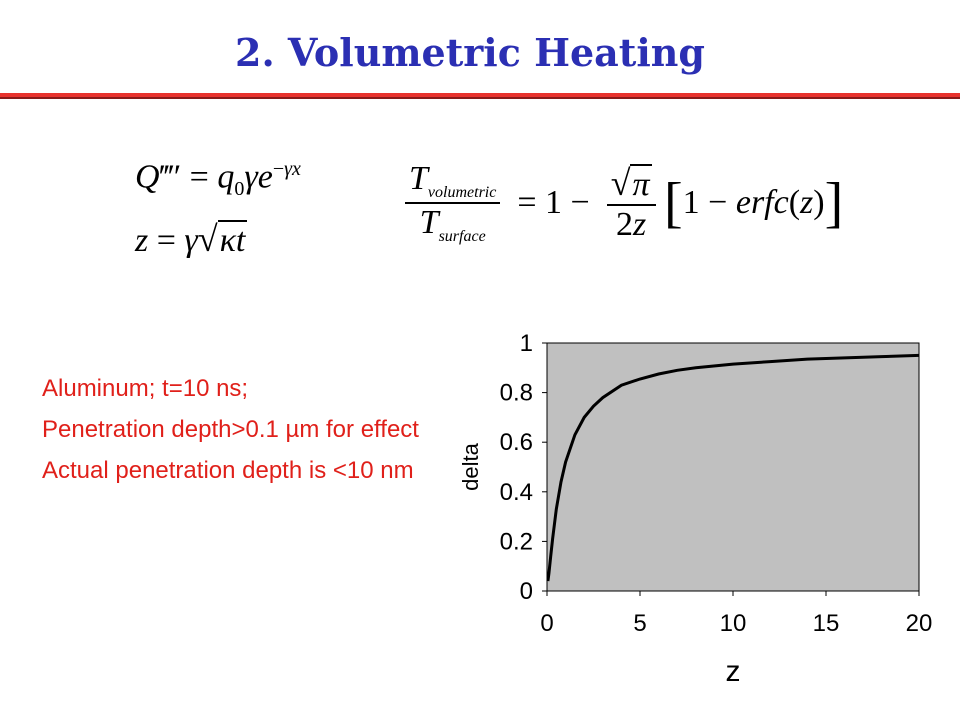 Image resolution: width=960 pixels, height=720 pixels. What do you see at coordinates (191, 239) in the screenshot?
I see `z-definition-equation: z = γ√κt` at bounding box center [191, 239].